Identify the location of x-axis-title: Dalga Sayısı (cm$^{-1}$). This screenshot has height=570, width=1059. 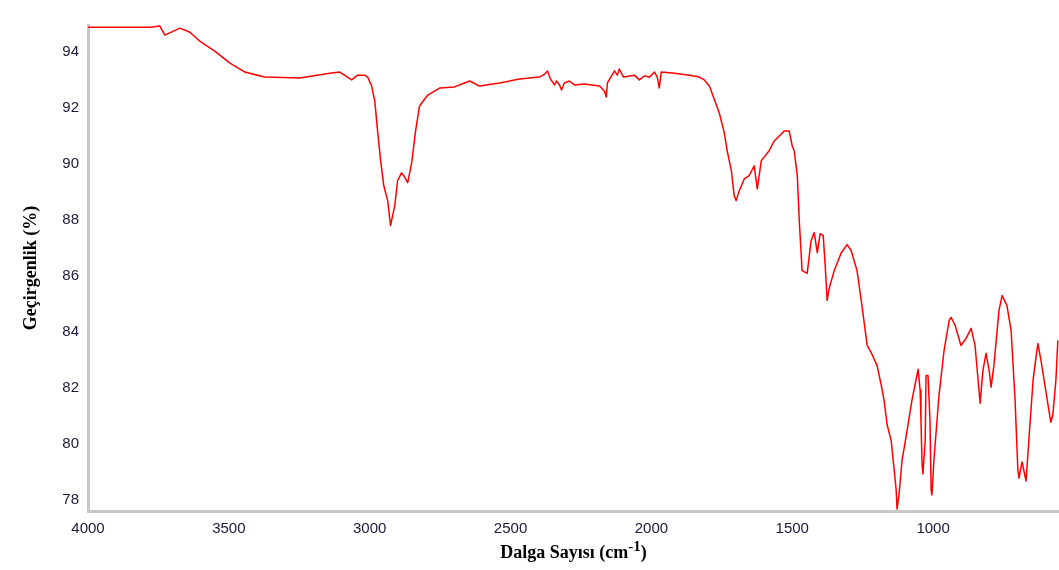
(573, 550).